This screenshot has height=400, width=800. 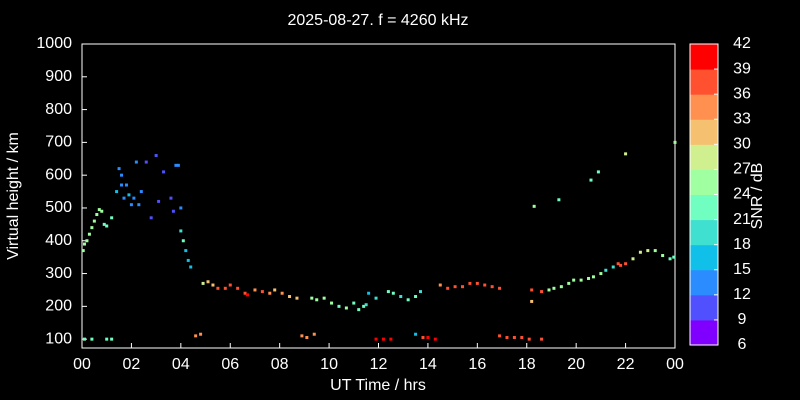 I want to click on x-tick-label: 08, so click(x=280, y=364).